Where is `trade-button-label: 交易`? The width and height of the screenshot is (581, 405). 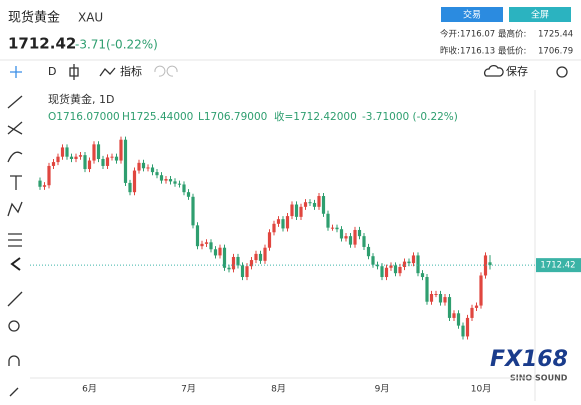
trade-button-label: 交易 is located at coordinates (472, 15).